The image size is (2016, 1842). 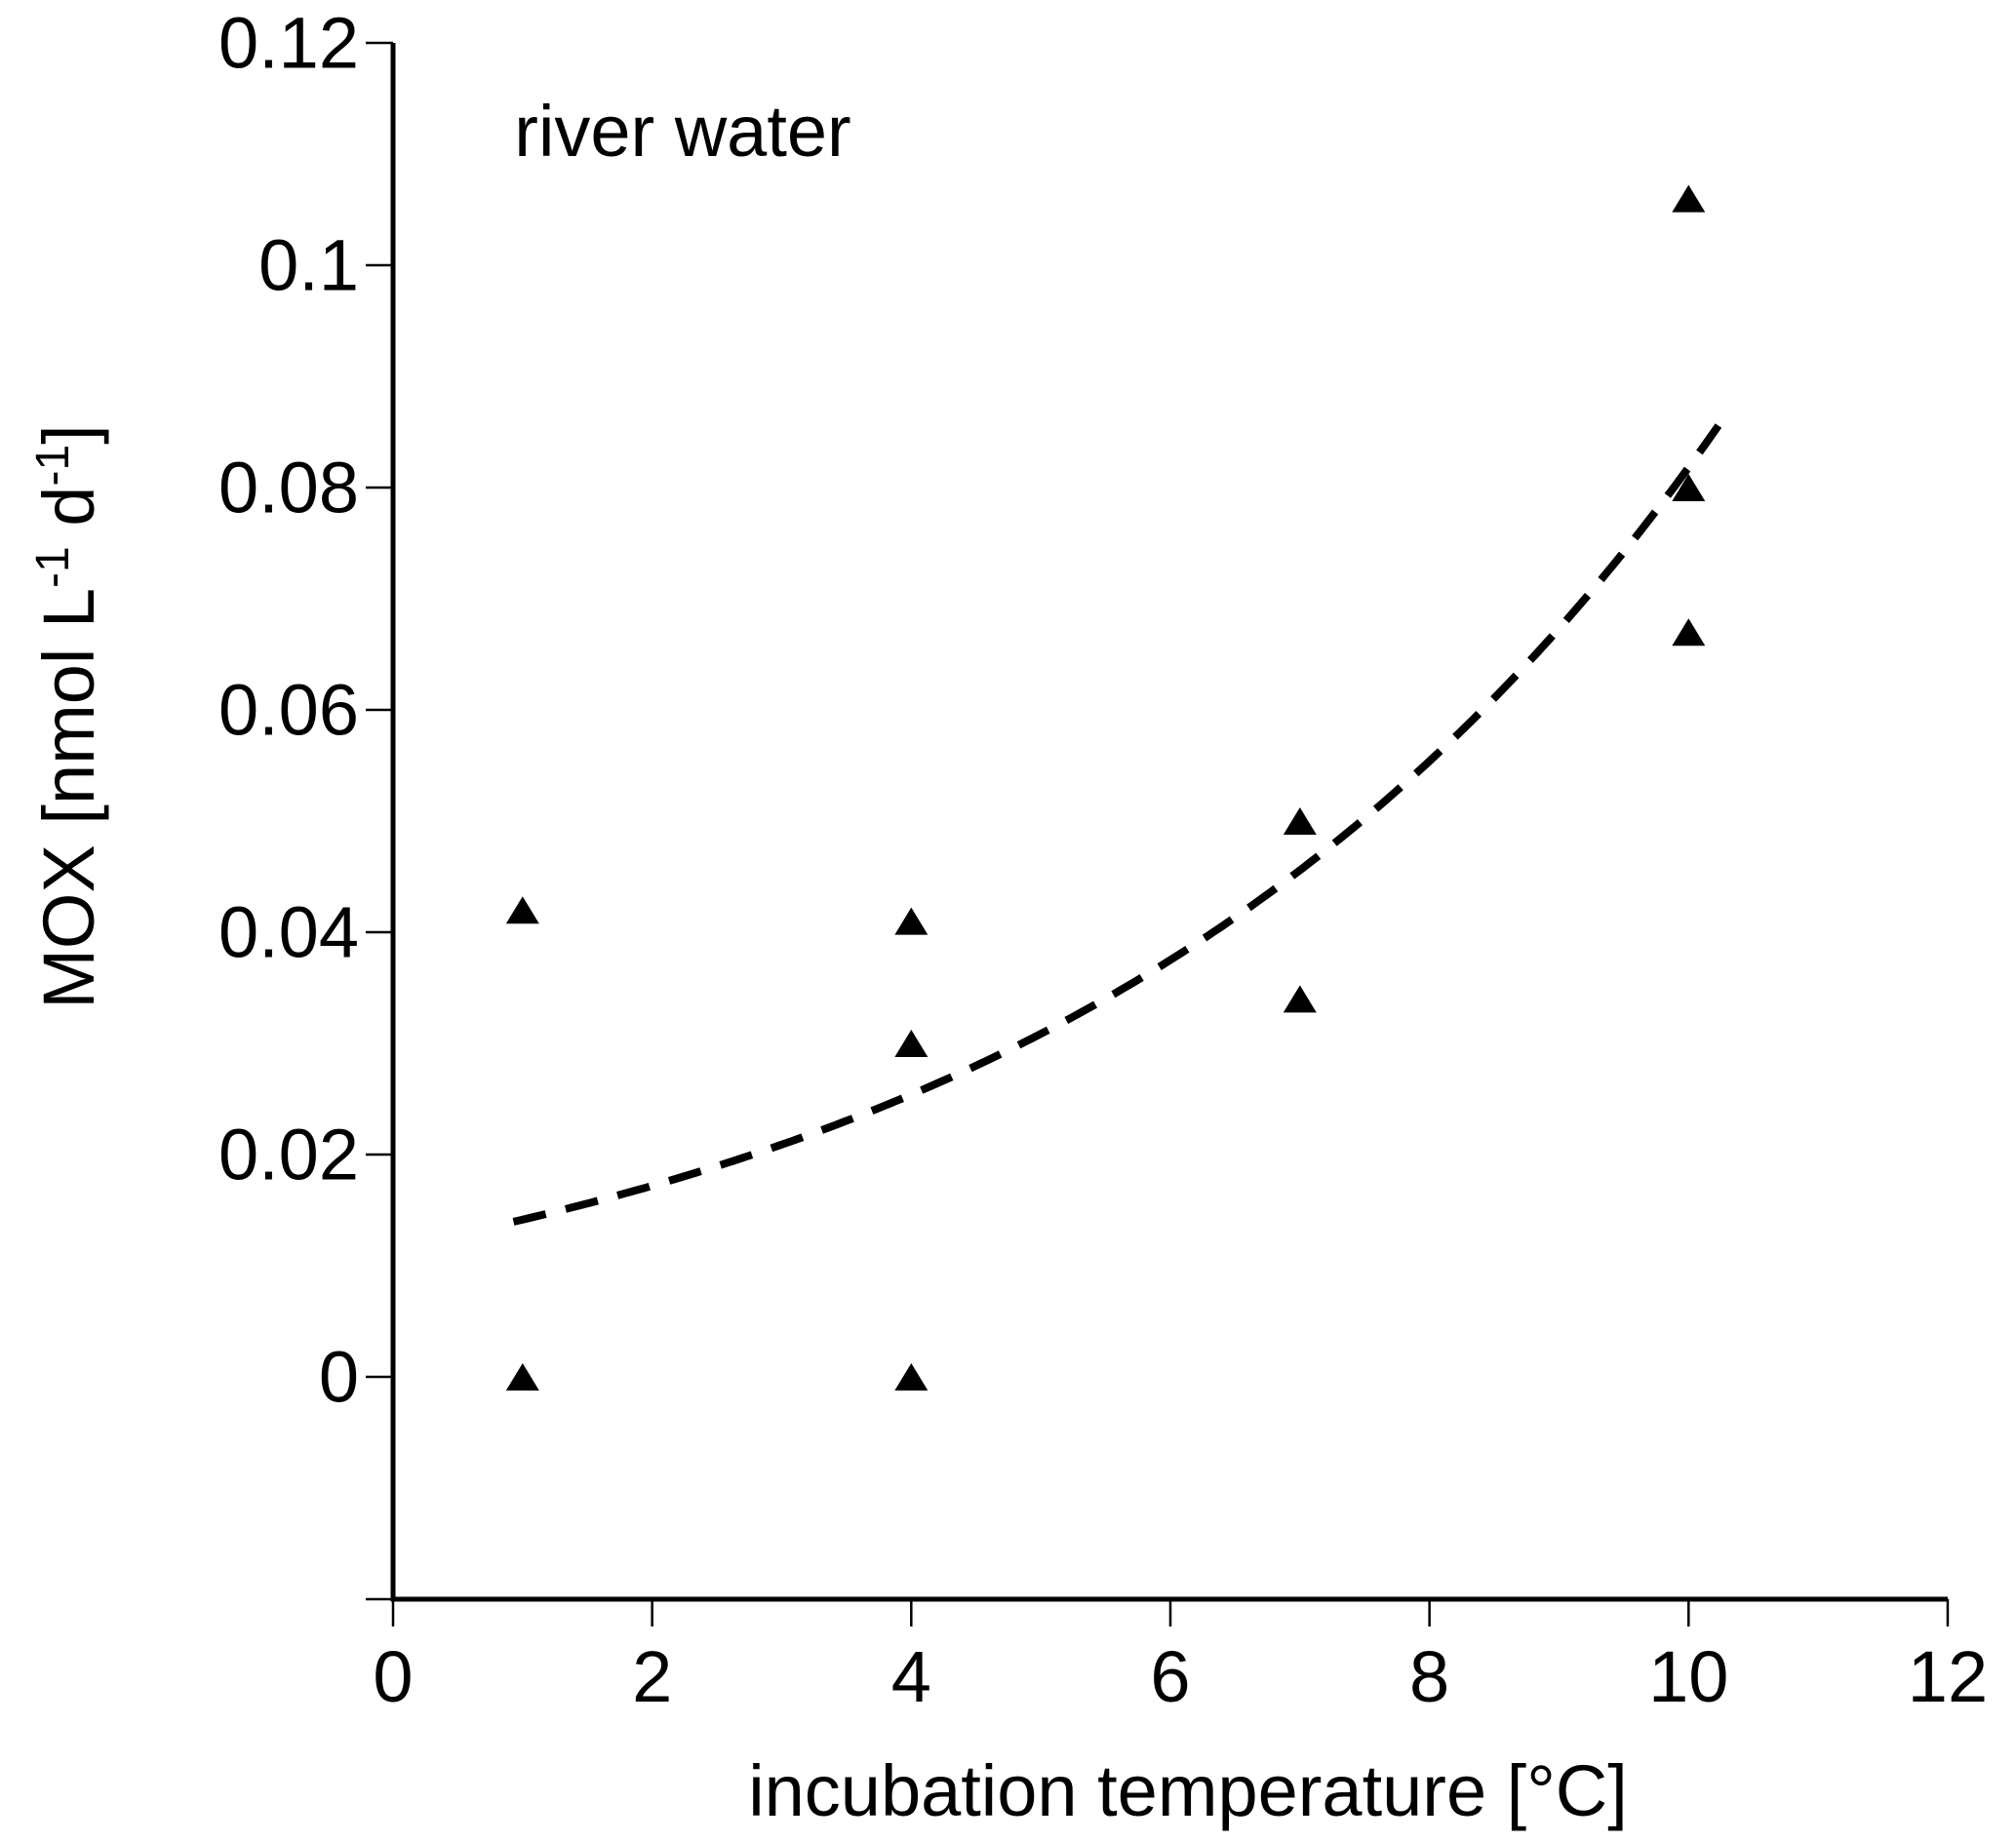 I want to click on x-tick-label: 6, so click(x=1170, y=1676).